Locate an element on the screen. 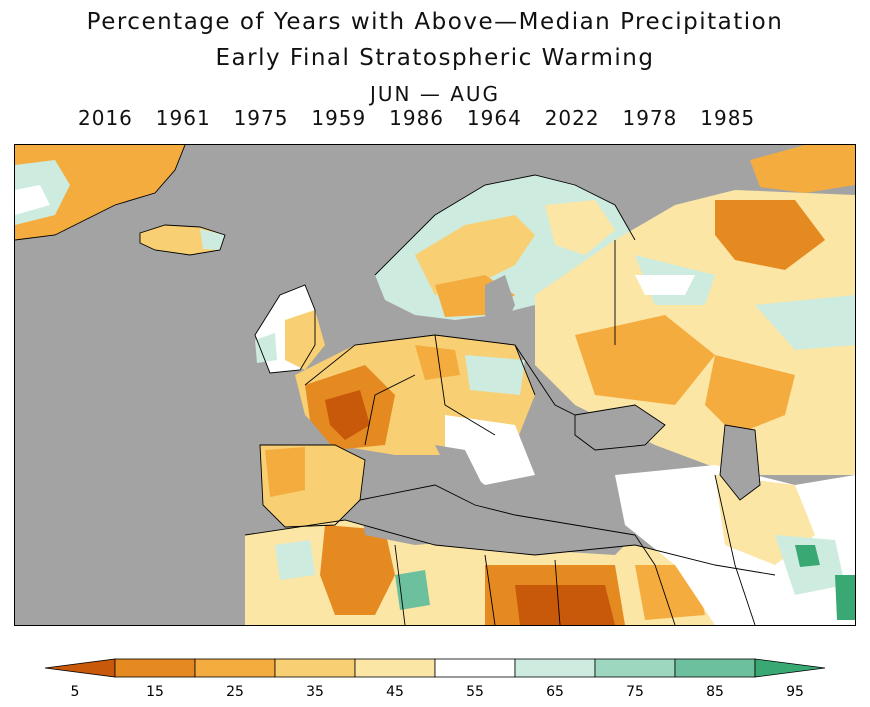  colorbar-tick-label: 45 is located at coordinates (395, 692).